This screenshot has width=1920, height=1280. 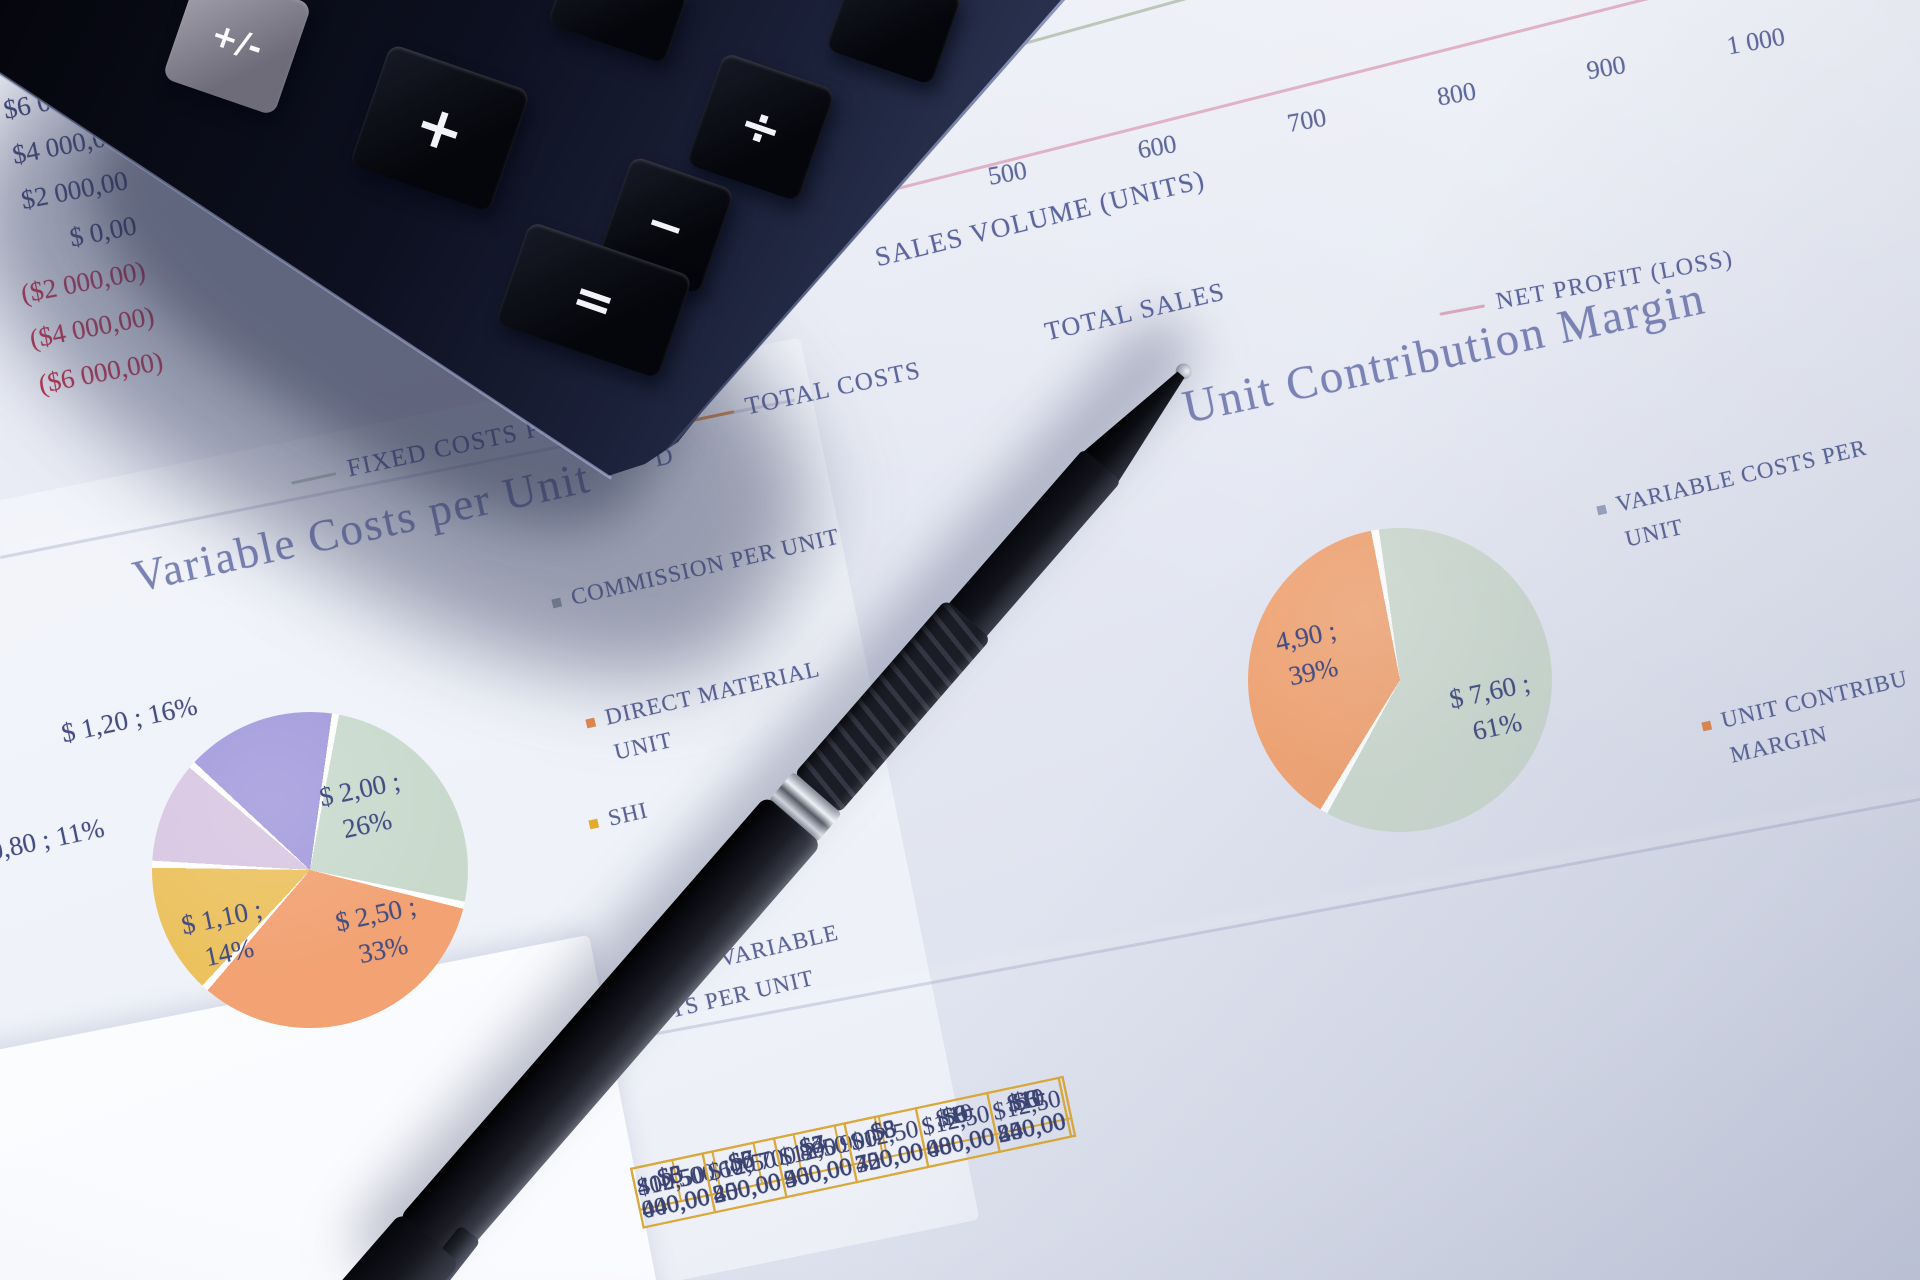 I want to click on right-pie-title: Unit Contribution Margin, so click(x=1444, y=353).